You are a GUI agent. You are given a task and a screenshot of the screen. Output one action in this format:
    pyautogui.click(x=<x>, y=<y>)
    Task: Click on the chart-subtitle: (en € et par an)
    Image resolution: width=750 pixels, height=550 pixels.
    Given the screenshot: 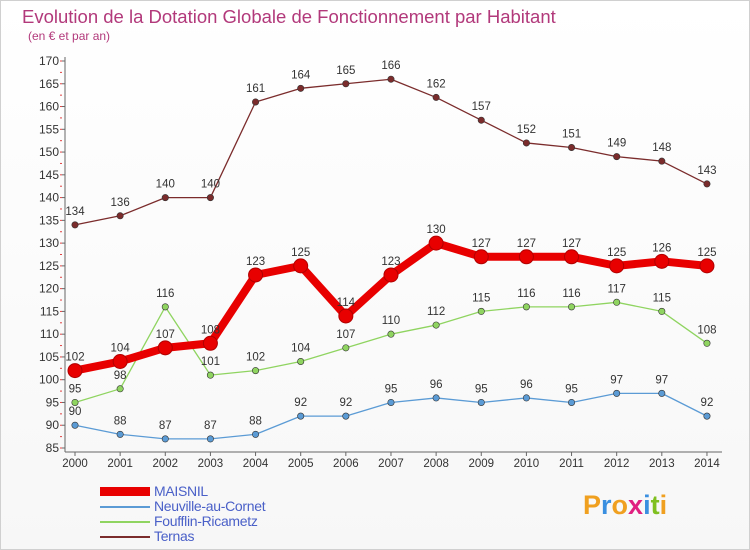 What is the action you would take?
    pyautogui.click(x=69, y=36)
    